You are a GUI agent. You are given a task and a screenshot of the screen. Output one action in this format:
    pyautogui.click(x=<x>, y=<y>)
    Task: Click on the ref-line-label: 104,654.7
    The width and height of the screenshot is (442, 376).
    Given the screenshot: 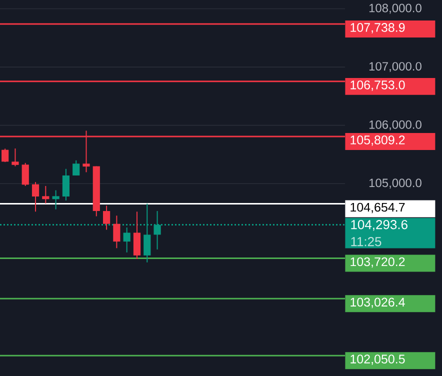 What is the action you would take?
    pyautogui.click(x=377, y=208)
    